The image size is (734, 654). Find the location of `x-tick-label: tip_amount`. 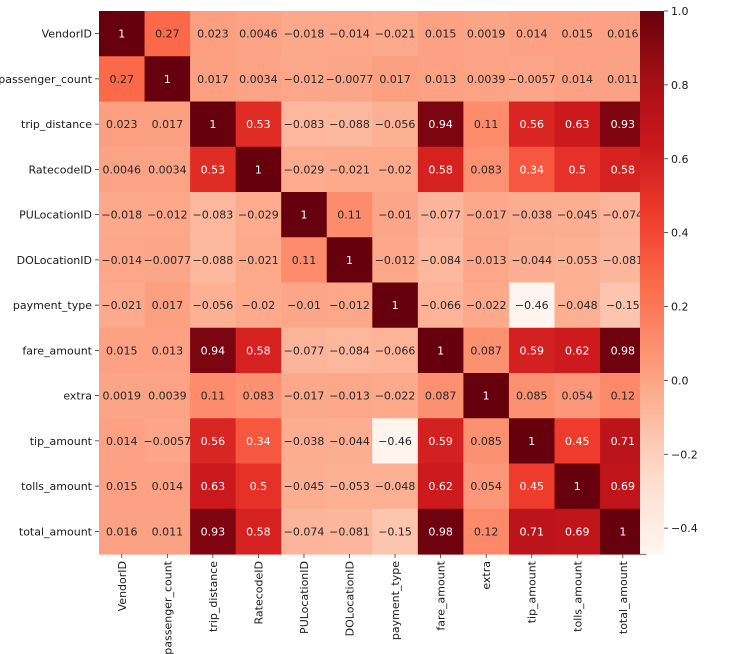

x-tick-label: tip_amount is located at coordinates (532, 591).